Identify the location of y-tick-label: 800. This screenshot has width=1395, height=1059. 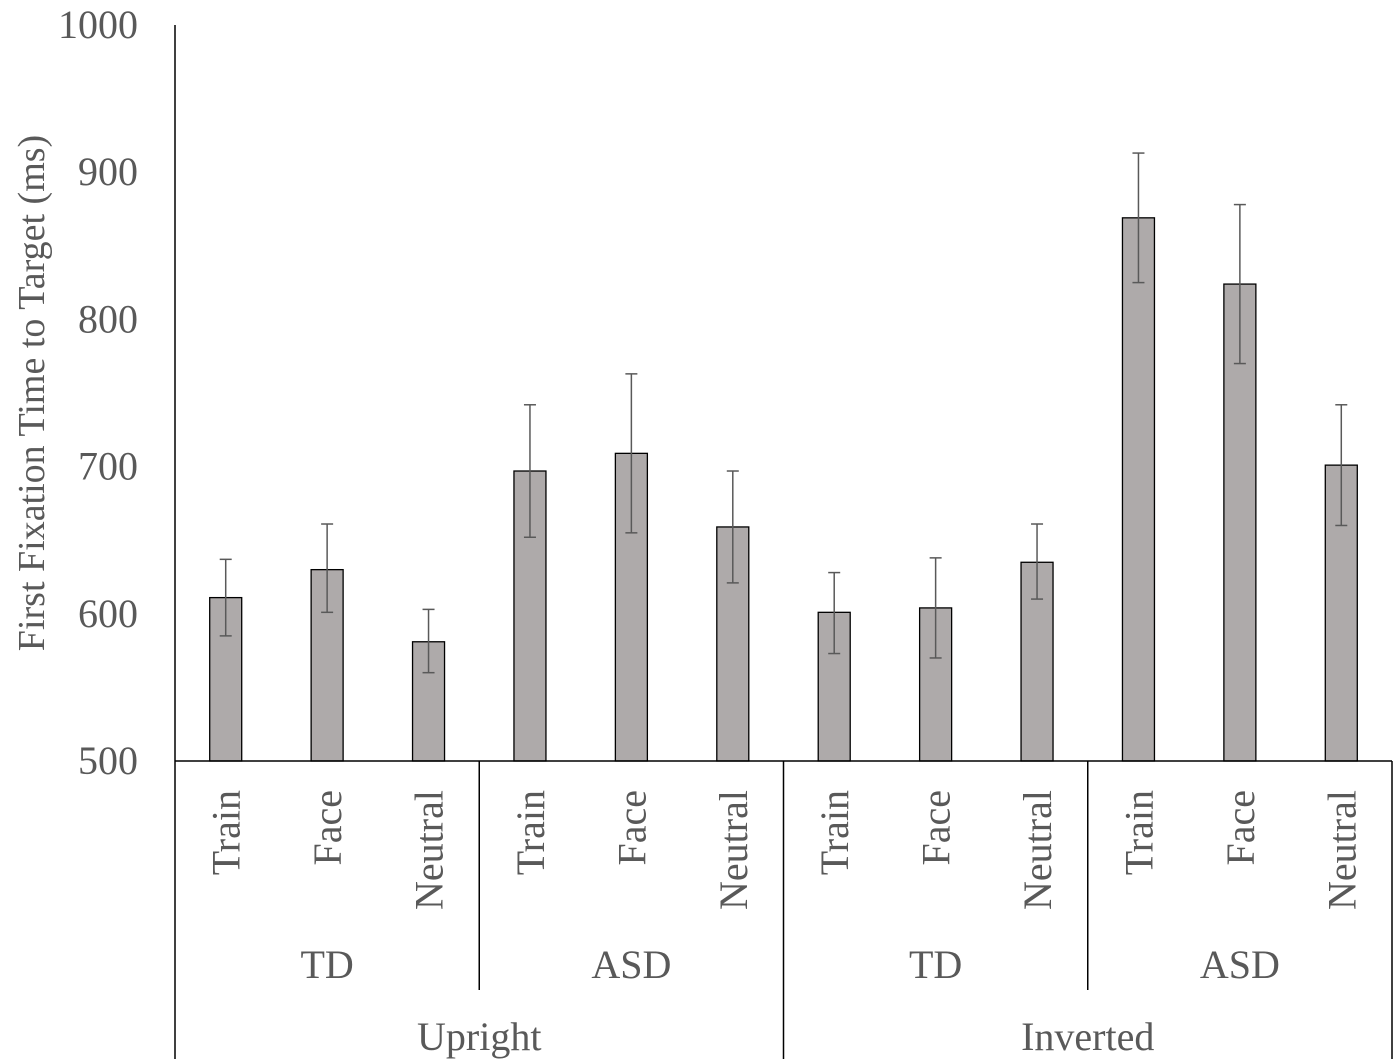
(108, 318).